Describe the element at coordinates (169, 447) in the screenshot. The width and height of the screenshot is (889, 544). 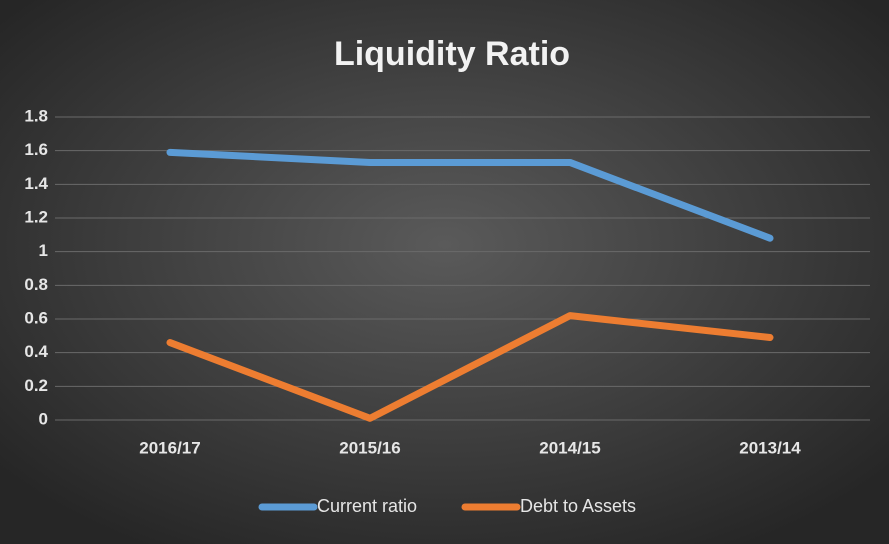
I see `x-tick-label: 2016/17` at that location.